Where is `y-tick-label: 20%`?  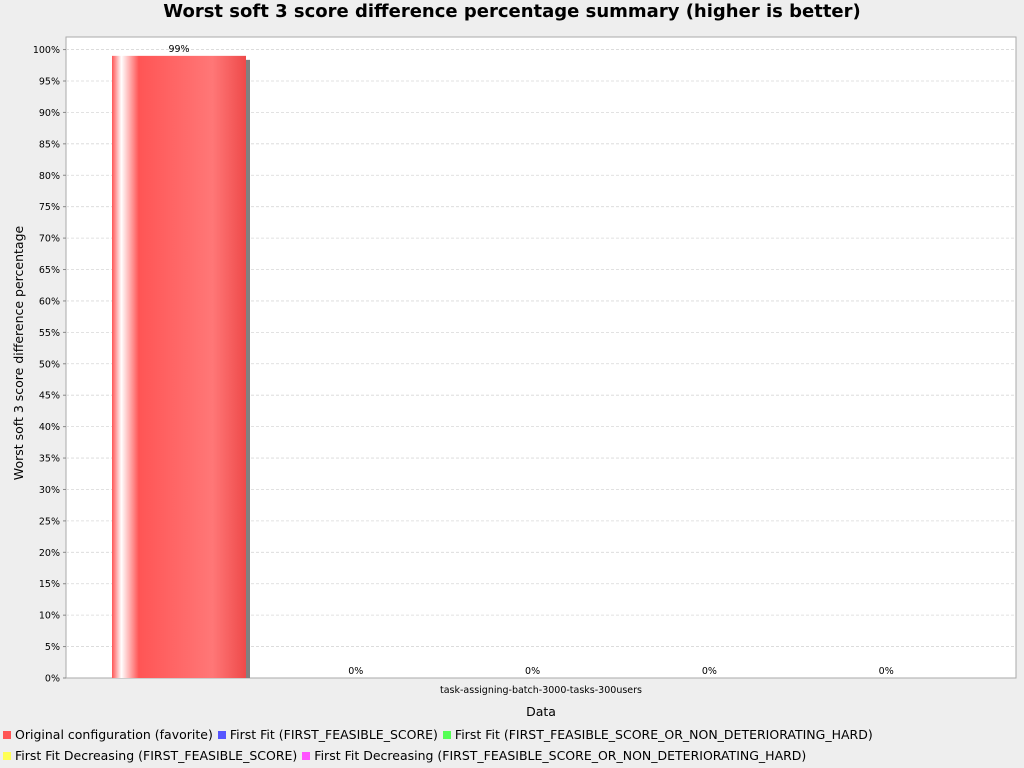
y-tick-label: 20% is located at coordinates (49, 553).